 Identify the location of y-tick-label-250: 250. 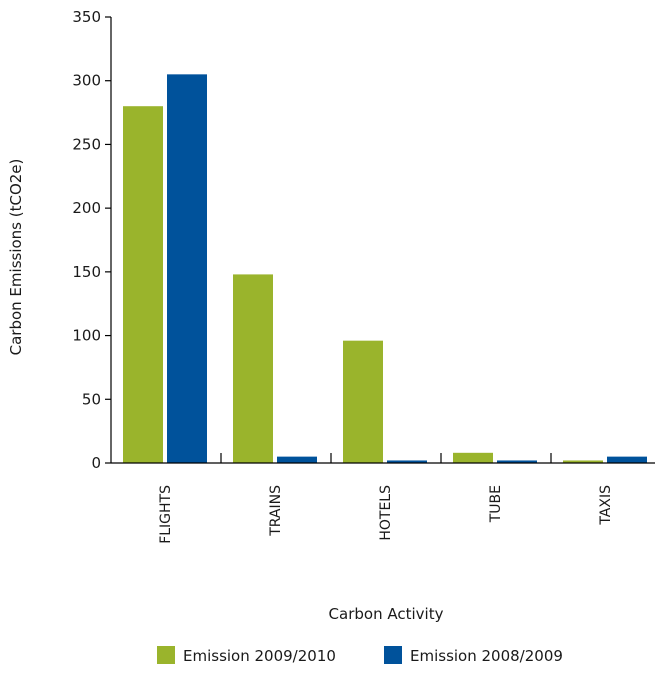
(86, 144).